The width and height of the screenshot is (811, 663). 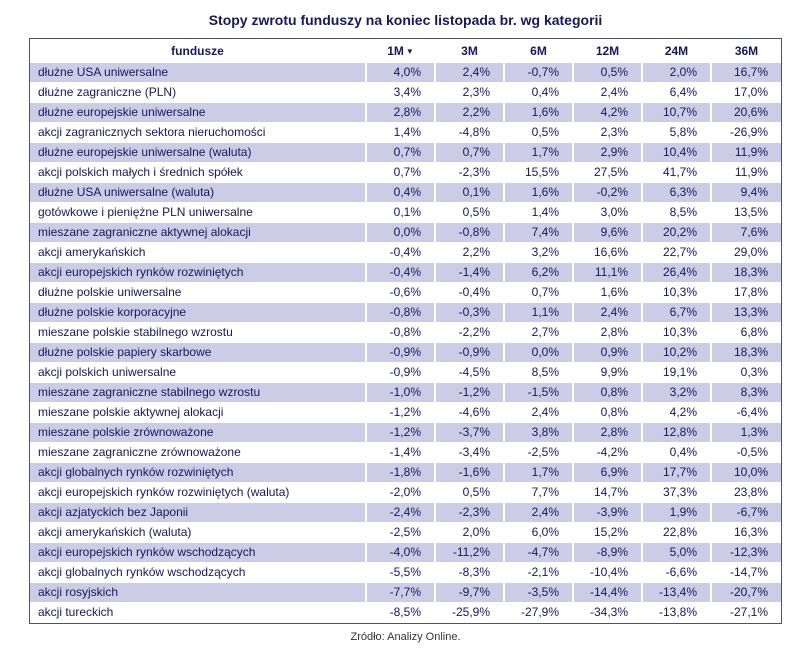 I want to click on return-value-cell: 1,6%, so click(x=539, y=113).